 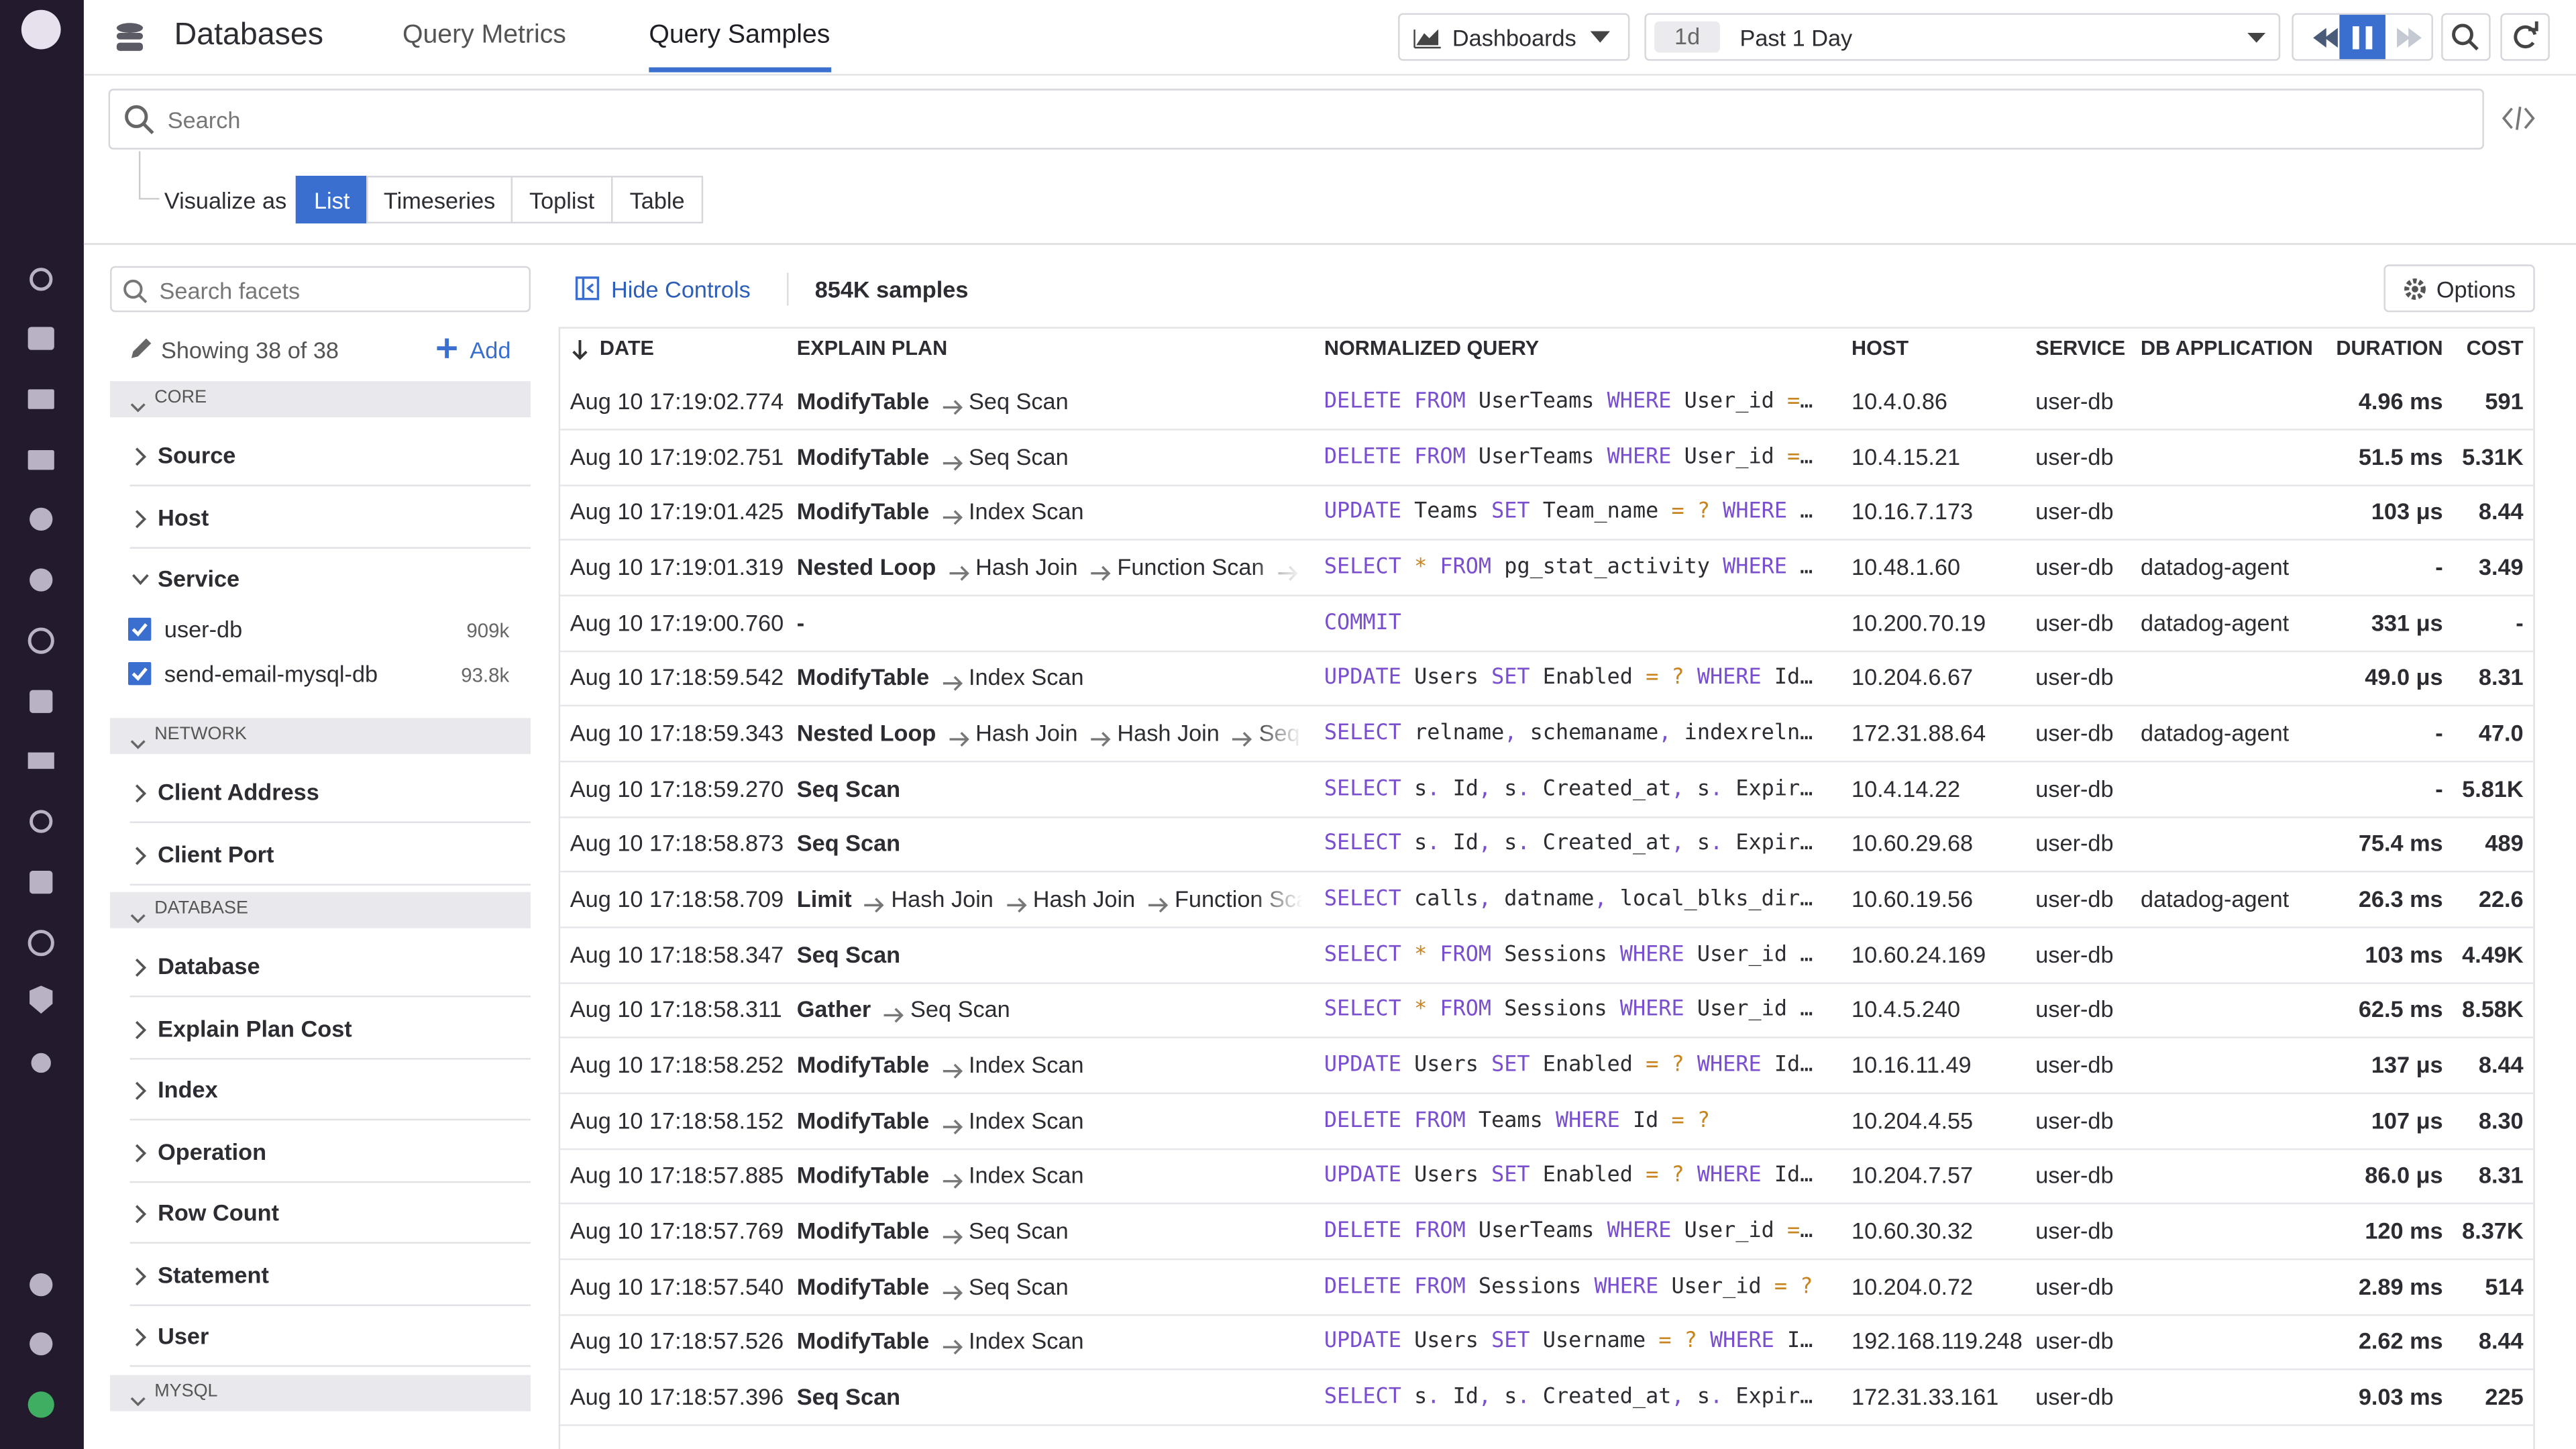 What do you see at coordinates (213, 1273) in the screenshot?
I see `facet-name: Statement` at bounding box center [213, 1273].